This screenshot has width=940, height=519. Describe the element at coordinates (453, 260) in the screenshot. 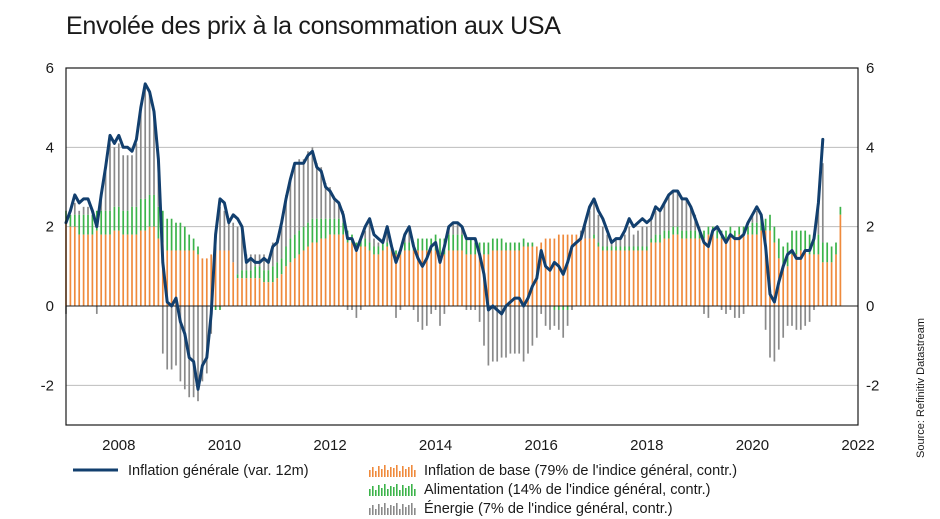

I see `core-bars` at that location.